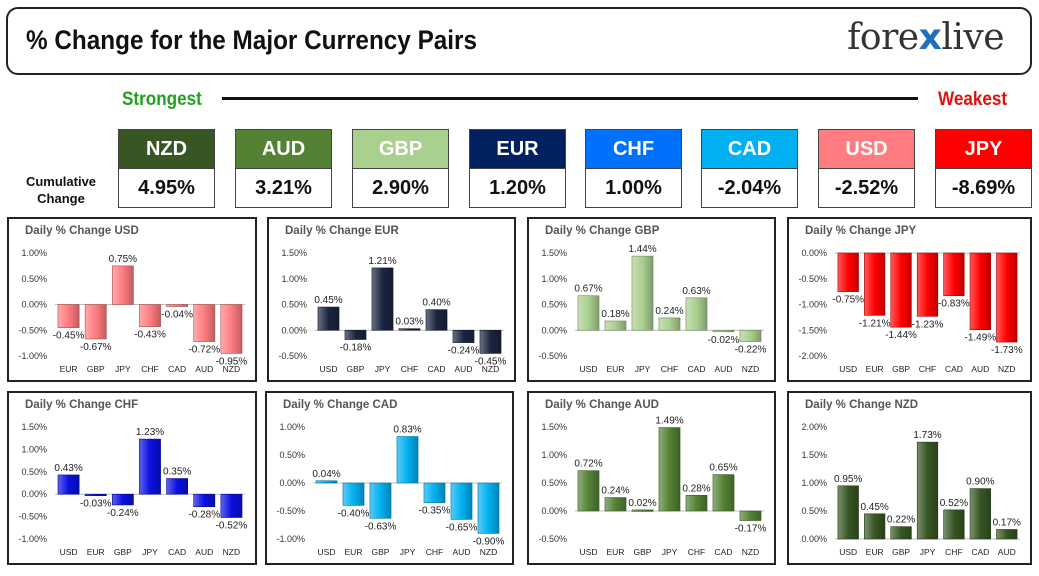 This screenshot has height=576, width=1039. I want to click on data-label: 0.04%, so click(326, 474).